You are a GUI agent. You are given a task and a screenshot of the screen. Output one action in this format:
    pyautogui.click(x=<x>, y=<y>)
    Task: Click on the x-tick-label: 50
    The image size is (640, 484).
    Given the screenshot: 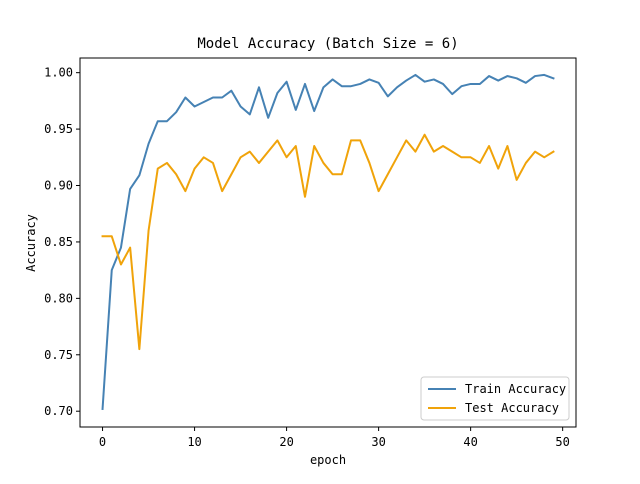 What is the action you would take?
    pyautogui.click(x=562, y=442)
    